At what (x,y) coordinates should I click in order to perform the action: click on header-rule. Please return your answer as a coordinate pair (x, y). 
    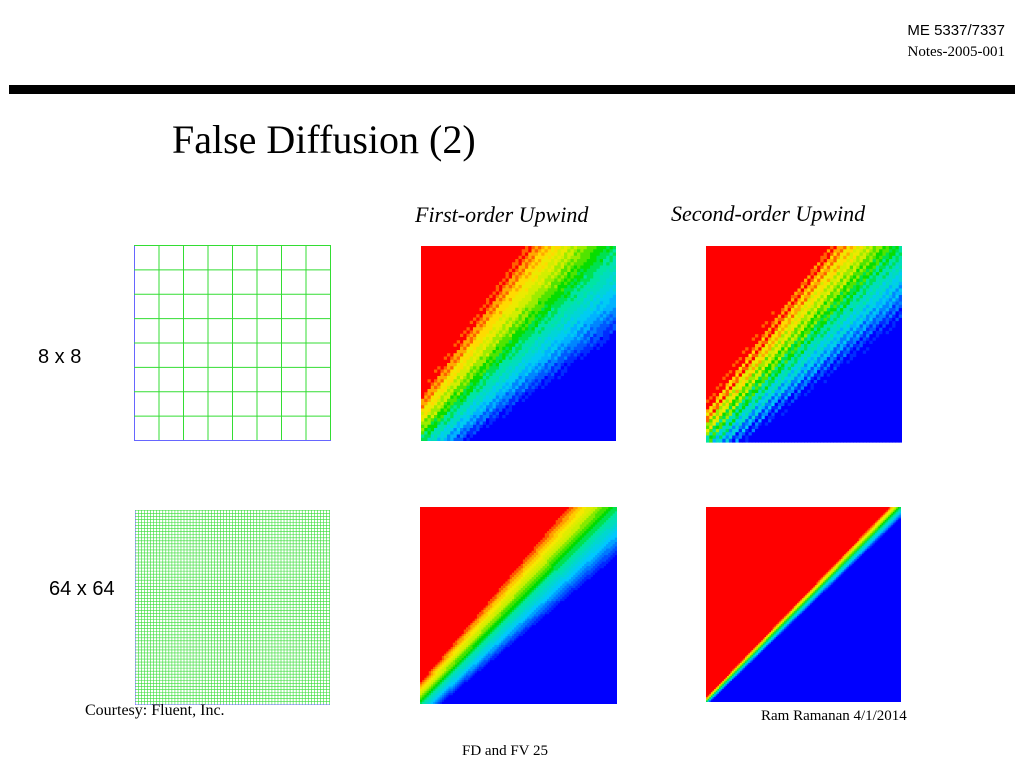
    Looking at the image, I should click on (512, 89).